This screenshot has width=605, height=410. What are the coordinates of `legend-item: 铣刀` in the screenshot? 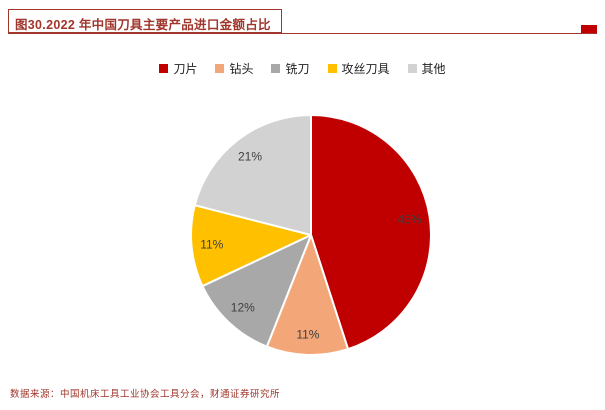 It's located at (290, 68).